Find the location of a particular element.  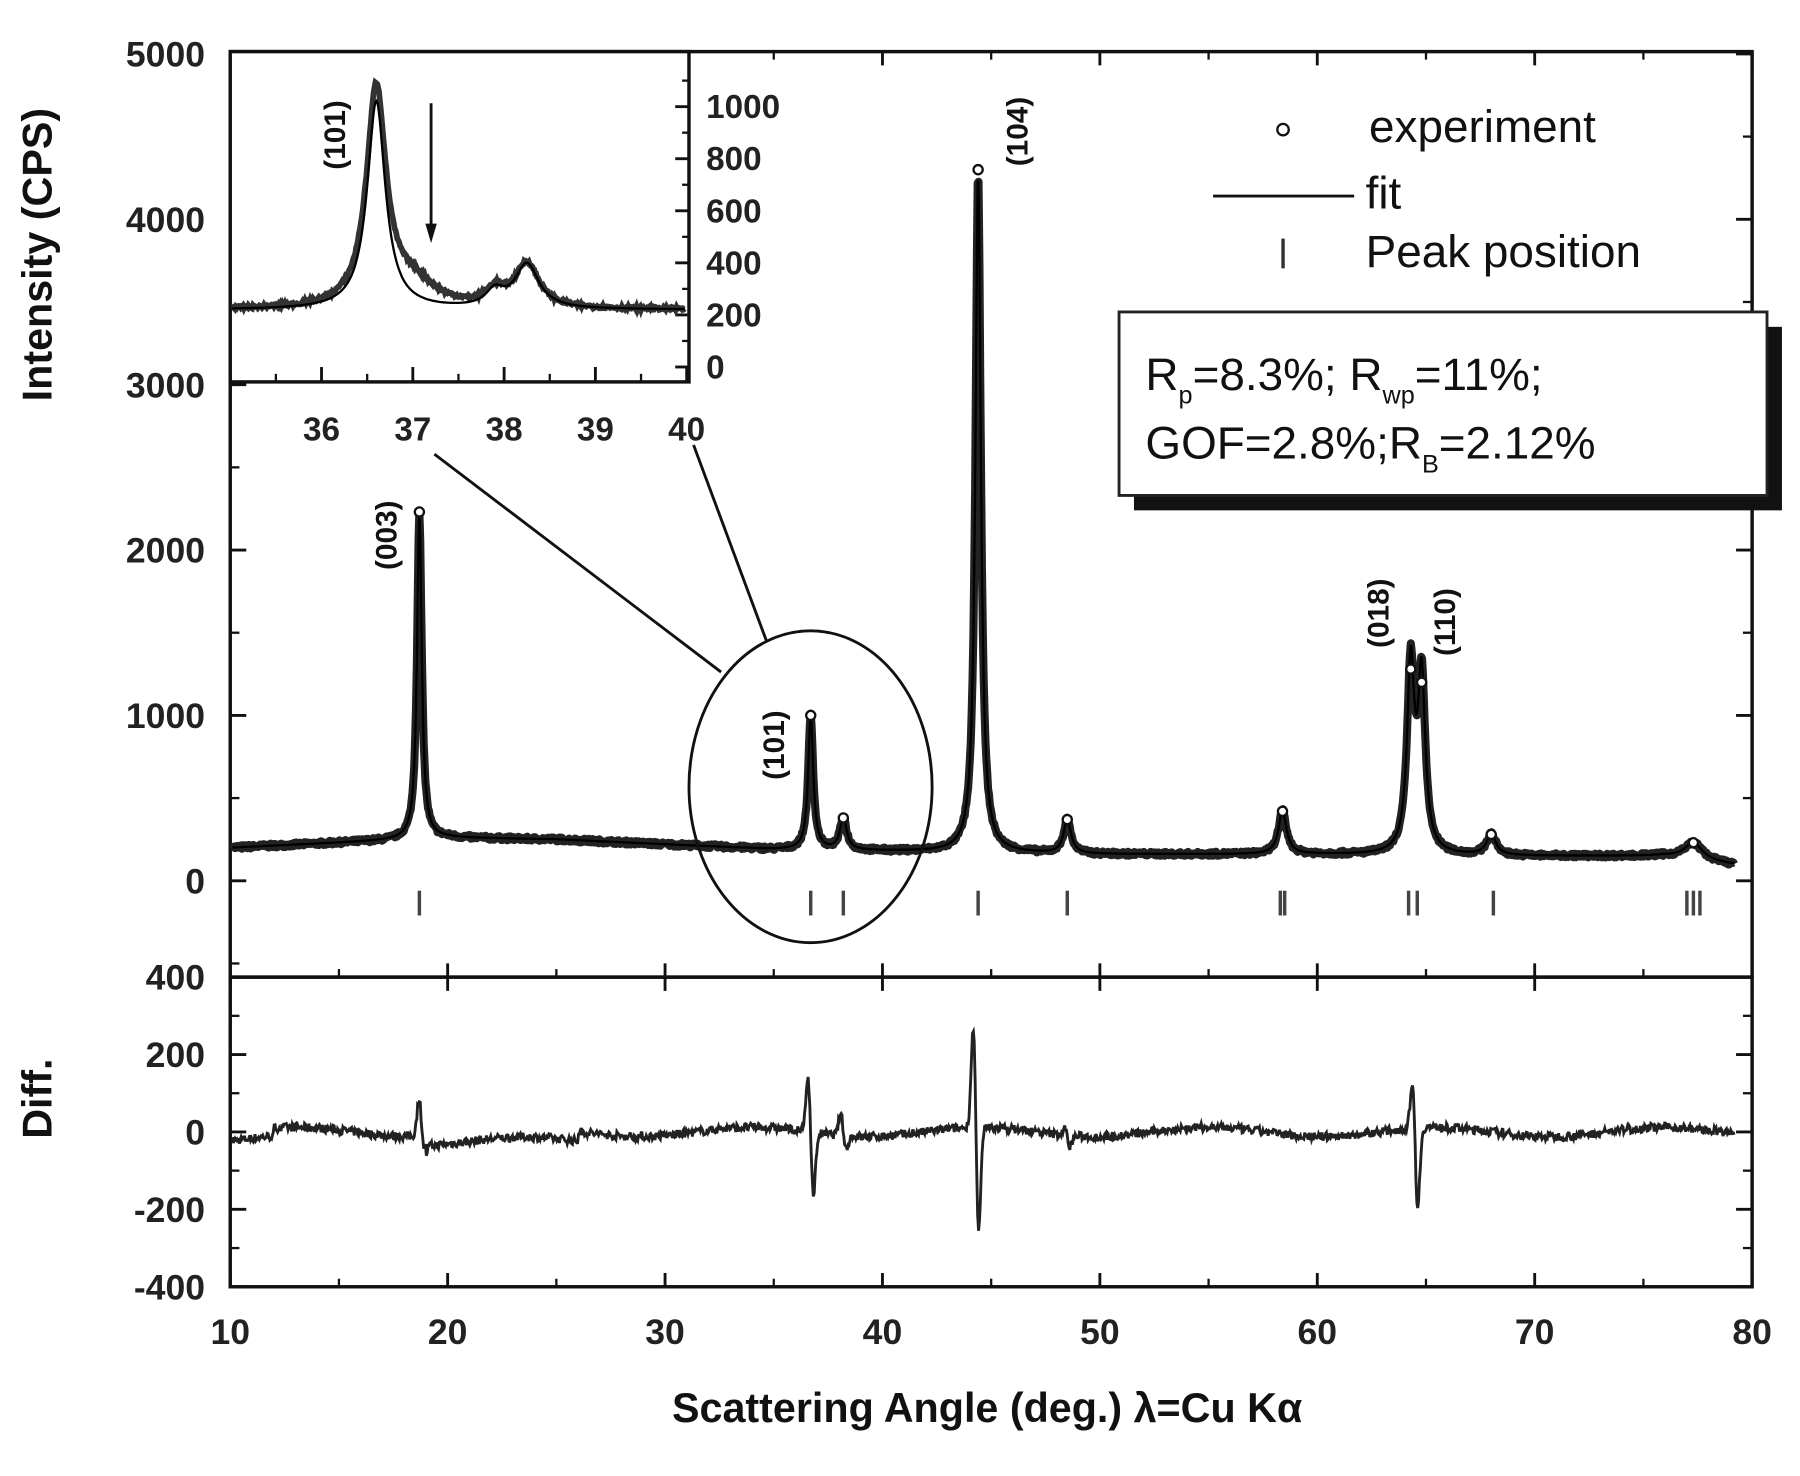

inset-x-tick-label: 38 is located at coordinates (504, 429).